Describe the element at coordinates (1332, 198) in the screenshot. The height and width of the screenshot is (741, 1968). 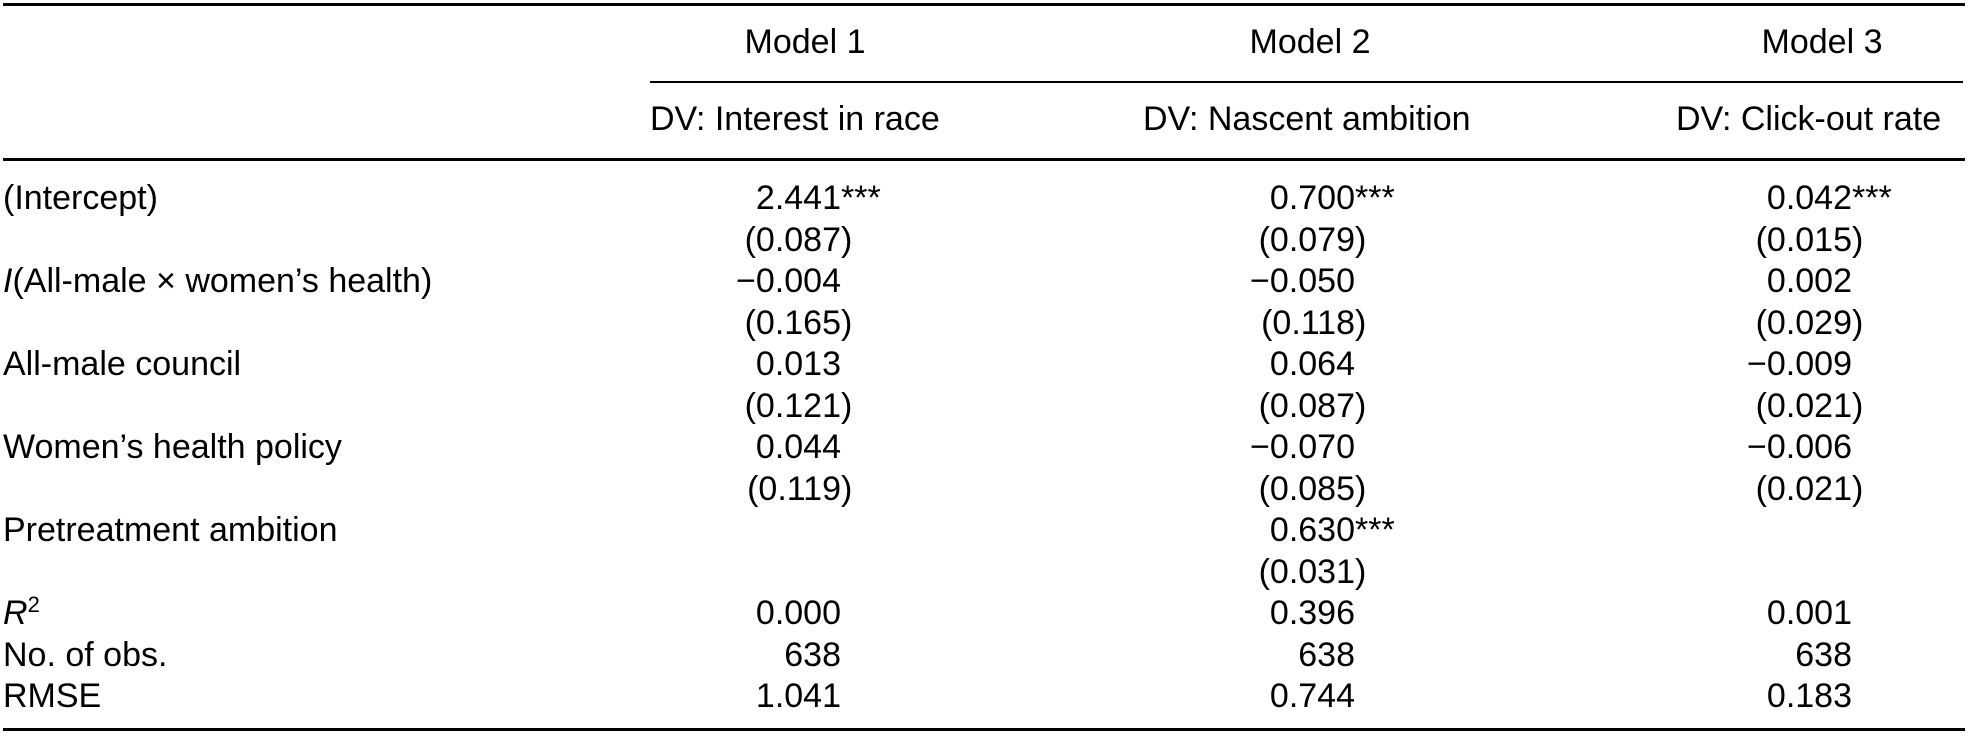
I see `value-cell: 0.700***` at that location.